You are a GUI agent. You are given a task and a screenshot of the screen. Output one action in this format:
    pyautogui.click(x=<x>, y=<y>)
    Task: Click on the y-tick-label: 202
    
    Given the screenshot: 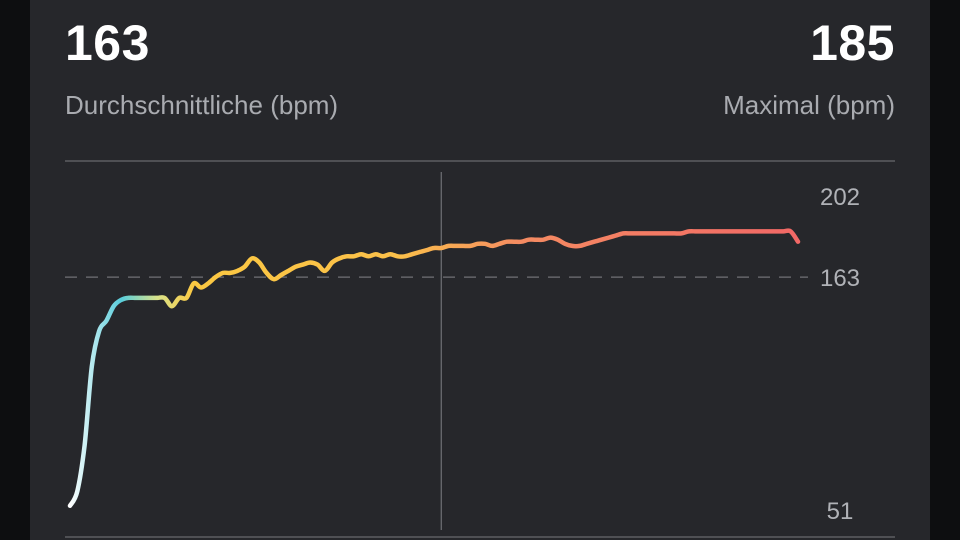 What is the action you would take?
    pyautogui.click(x=840, y=197)
    